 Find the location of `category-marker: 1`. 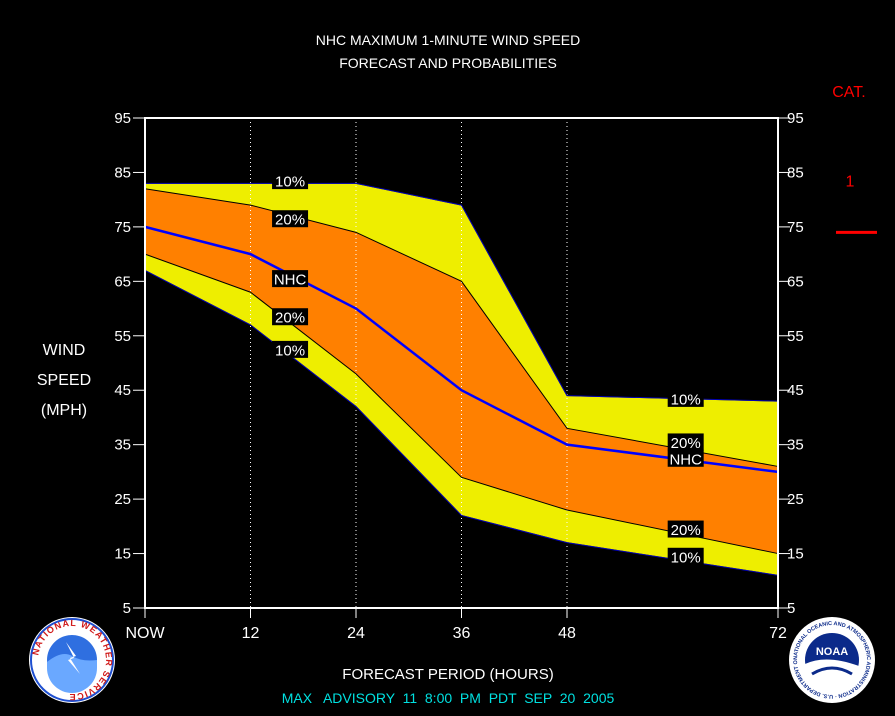

category-marker: 1 is located at coordinates (856, 204).